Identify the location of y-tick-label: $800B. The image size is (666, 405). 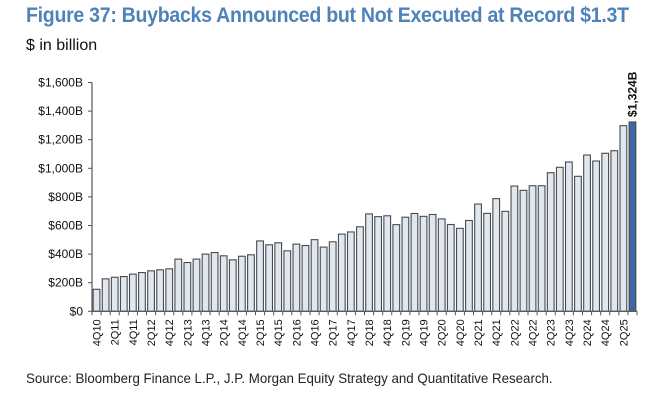
(65, 197).